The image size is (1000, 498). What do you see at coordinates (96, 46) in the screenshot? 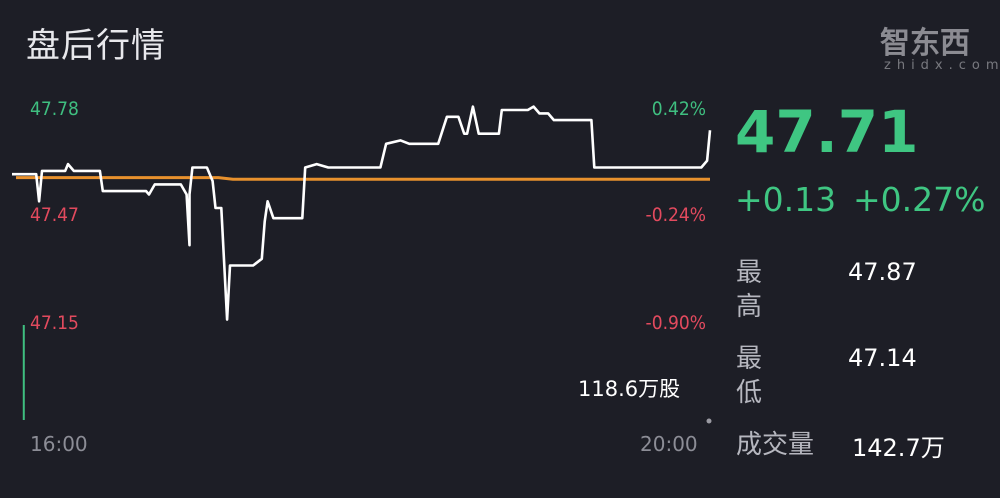
I see `page-title: 盘后行情` at bounding box center [96, 46].